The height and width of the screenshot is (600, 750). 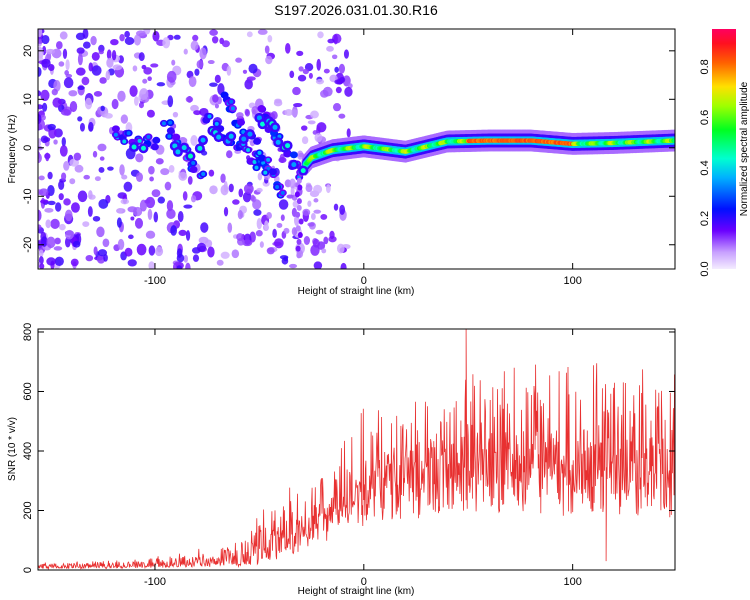 What do you see at coordinates (28, 245) in the screenshot?
I see `spectrogram-y-tick-label: -20` at bounding box center [28, 245].